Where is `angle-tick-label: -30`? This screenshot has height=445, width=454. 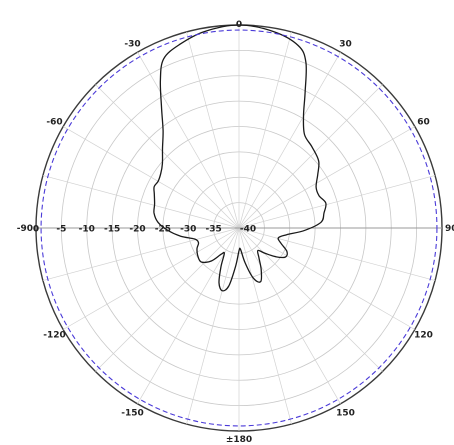 angle-tick-label: -30 is located at coordinates (132, 45).